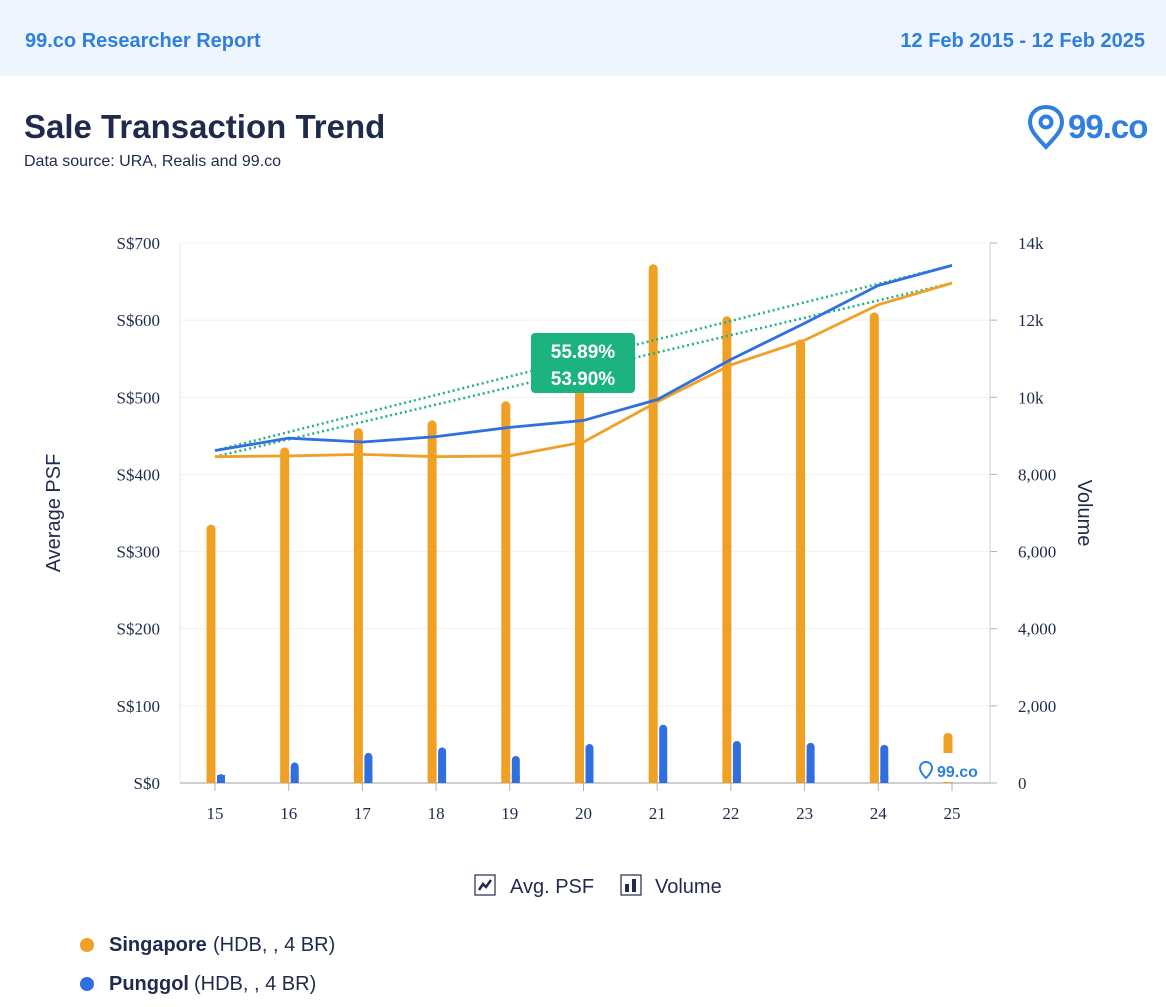 This screenshot has height=1007, width=1166. I want to click on y-left-tick-label: S$700, so click(138, 243).